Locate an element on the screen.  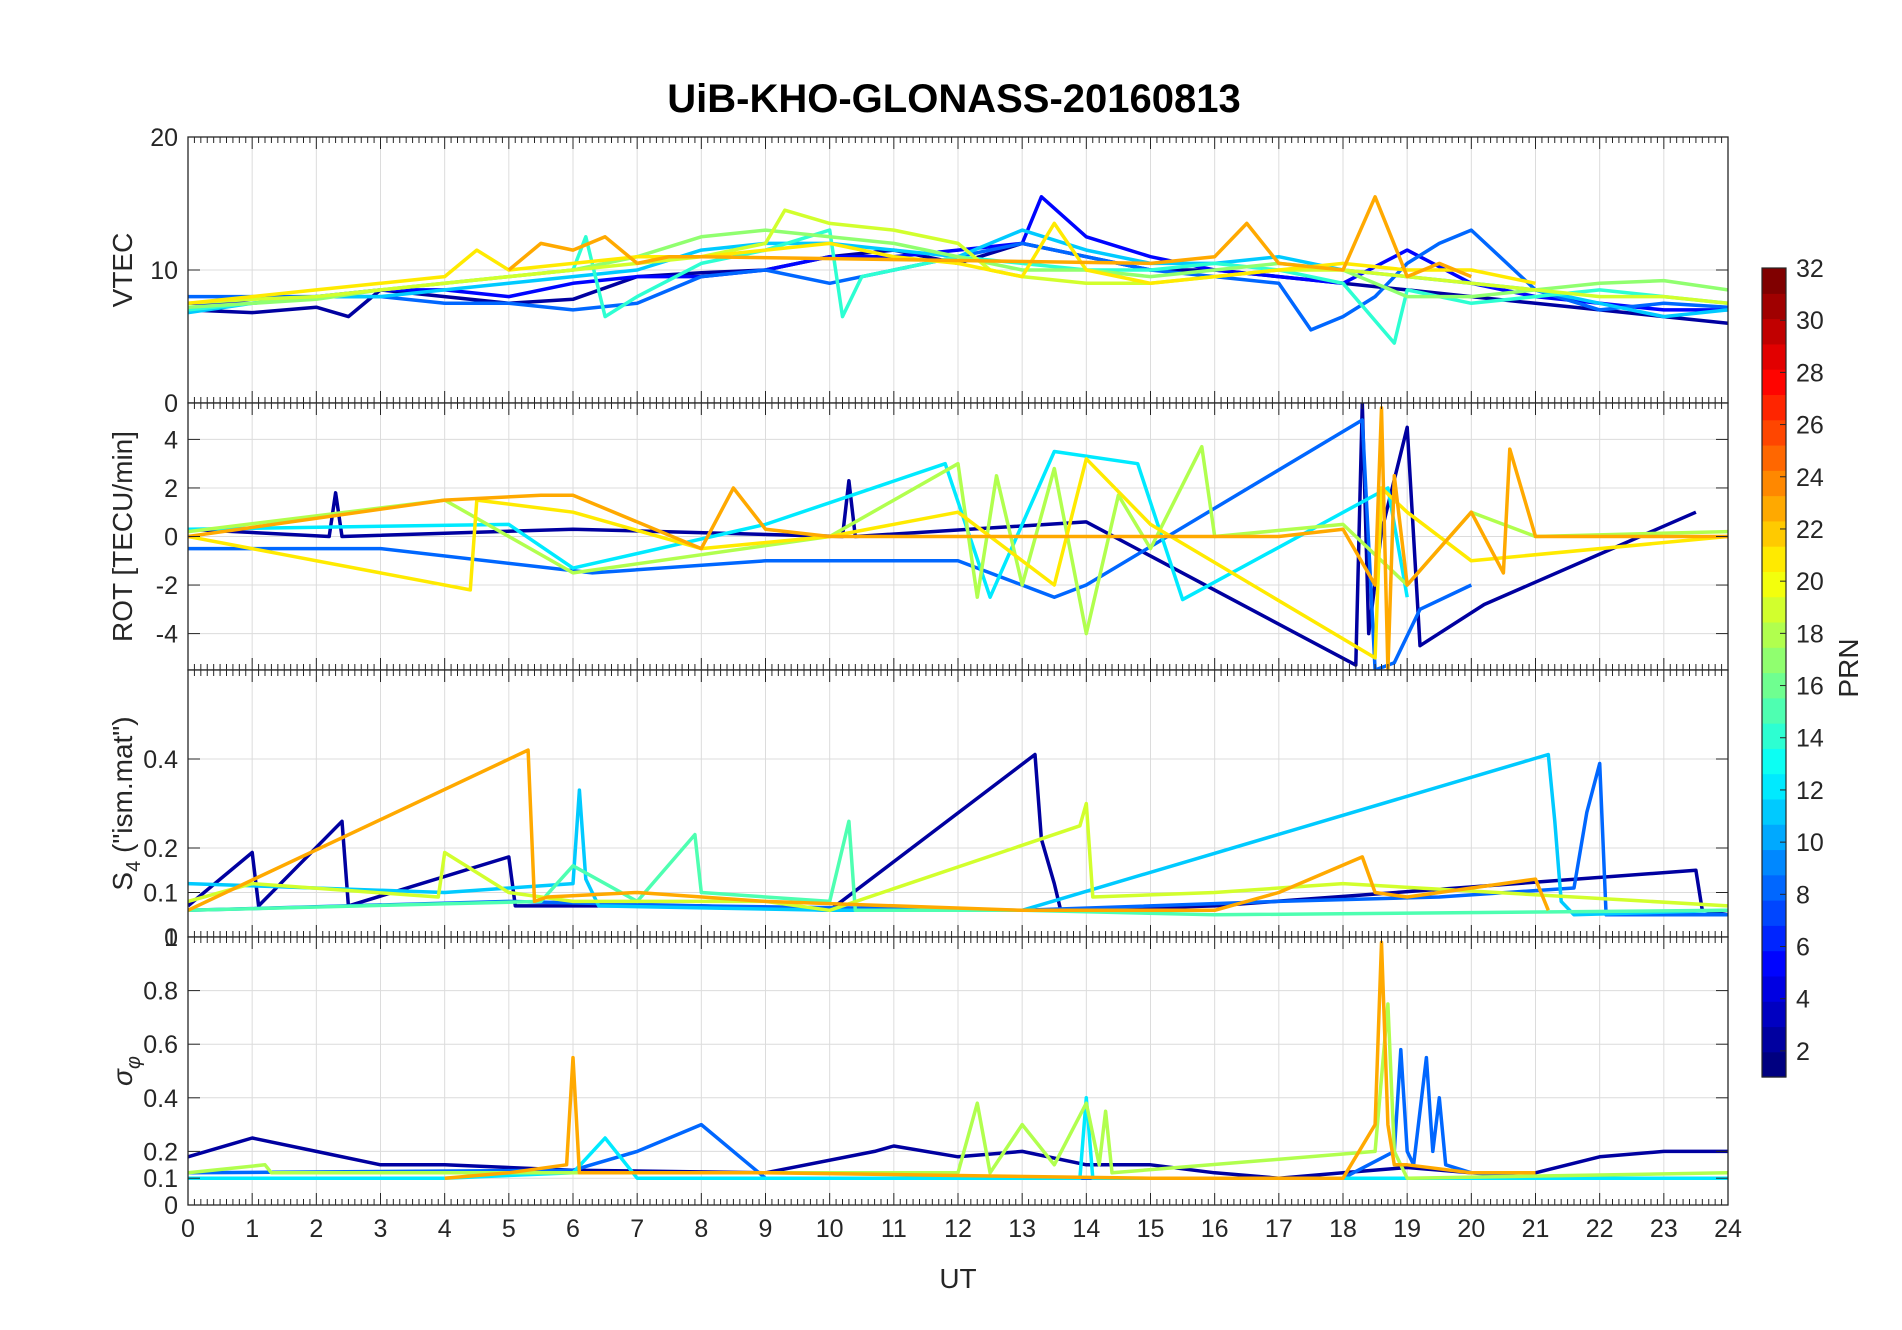
x-tick-label: 21 is located at coordinates (1536, 1229).